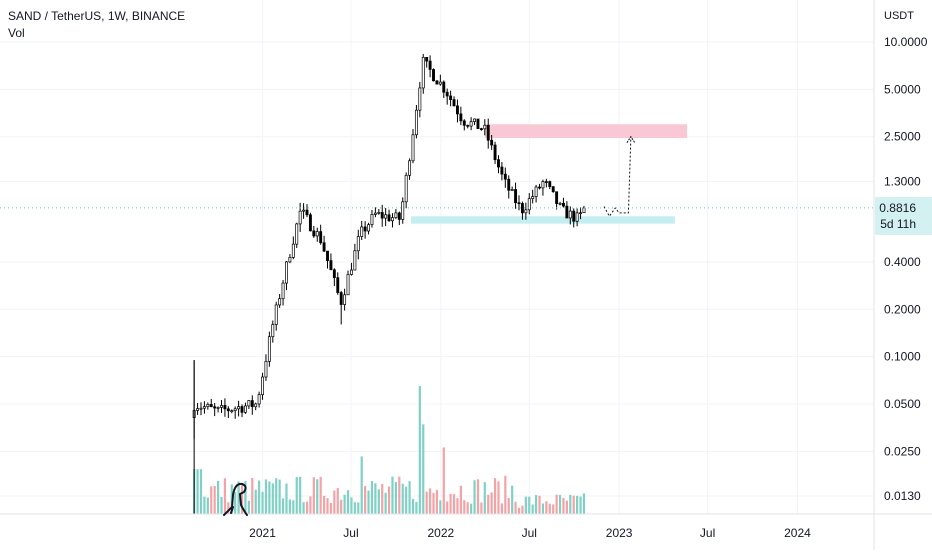 The width and height of the screenshot is (932, 555). What do you see at coordinates (543, 220) in the screenshot?
I see `support-zone` at bounding box center [543, 220].